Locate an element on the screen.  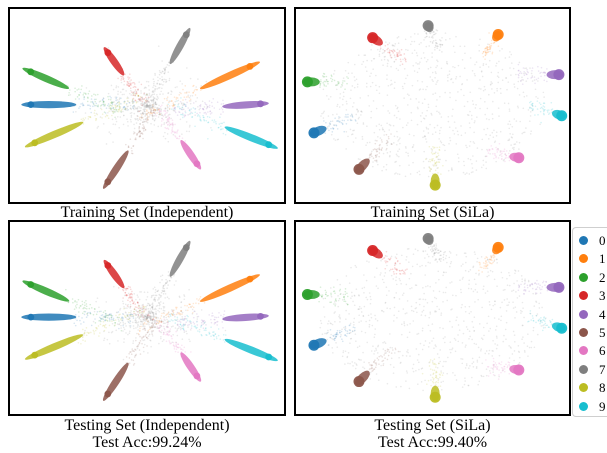
legend-item-5: 5 is located at coordinates (590, 333).